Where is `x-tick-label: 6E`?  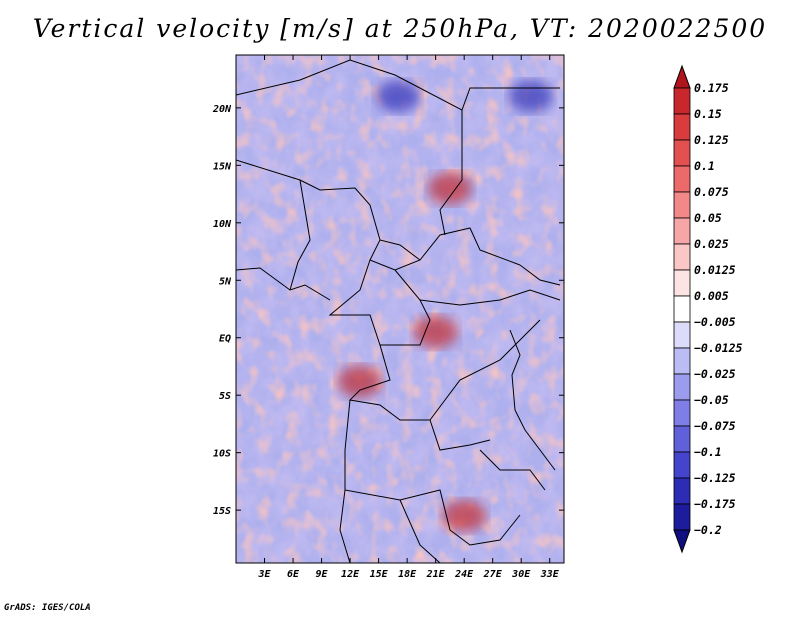 x-tick-label: 6E is located at coordinates (293, 574).